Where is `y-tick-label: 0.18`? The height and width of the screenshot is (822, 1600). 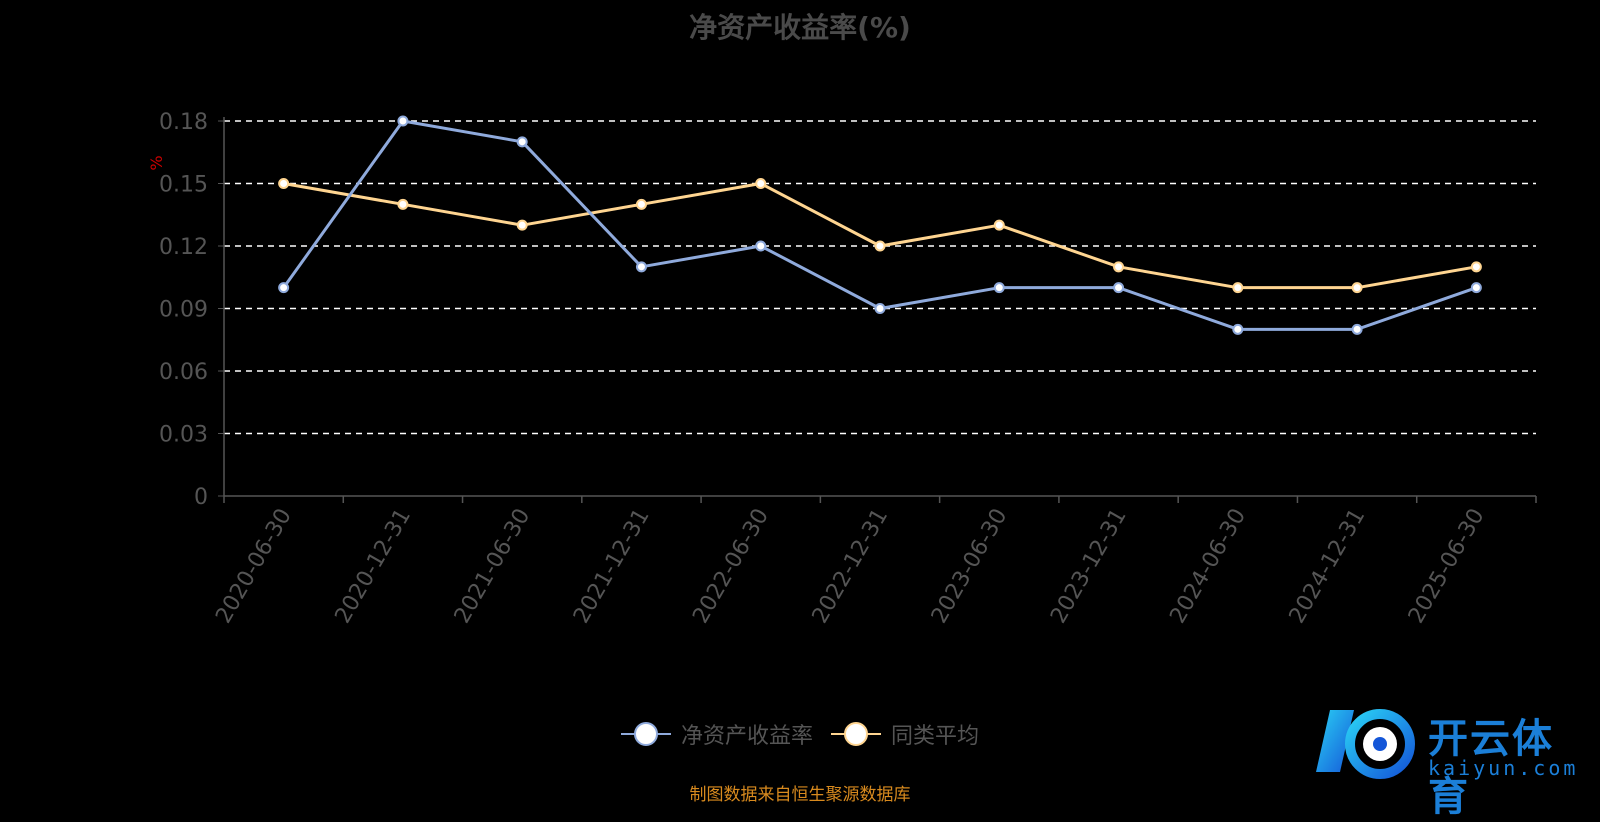
y-tick-label: 0.18 is located at coordinates (183, 122).